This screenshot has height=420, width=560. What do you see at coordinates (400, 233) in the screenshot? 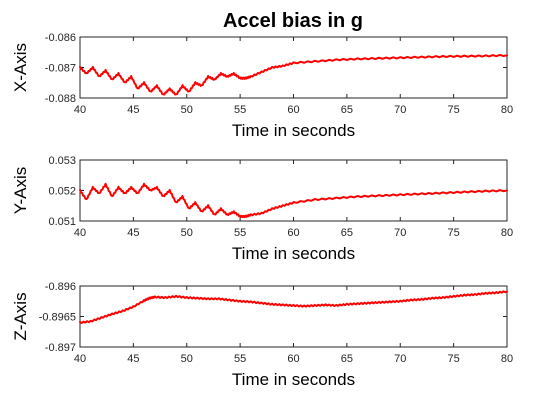
I see `y-axis-xtick-label: 70` at bounding box center [400, 233].